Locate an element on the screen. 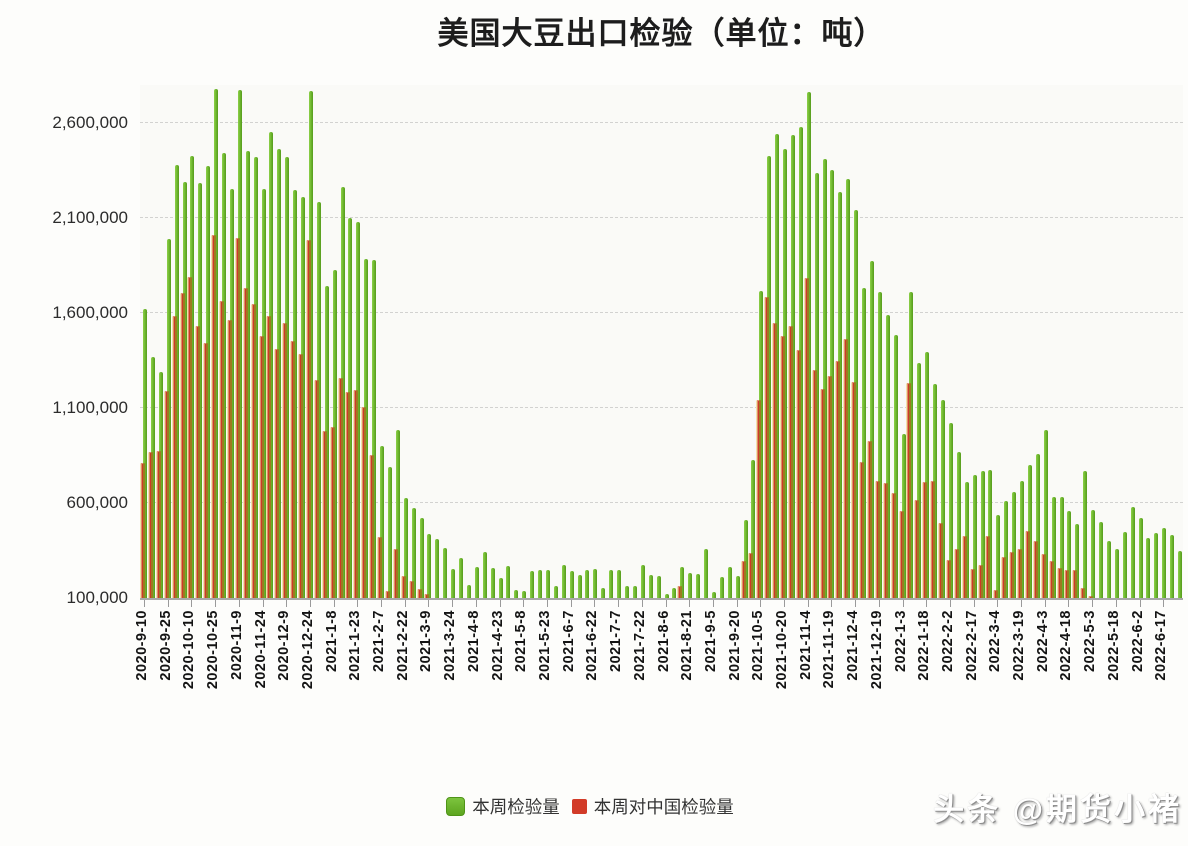  x-tick-label: 2022-2-17 is located at coordinates (971, 645).